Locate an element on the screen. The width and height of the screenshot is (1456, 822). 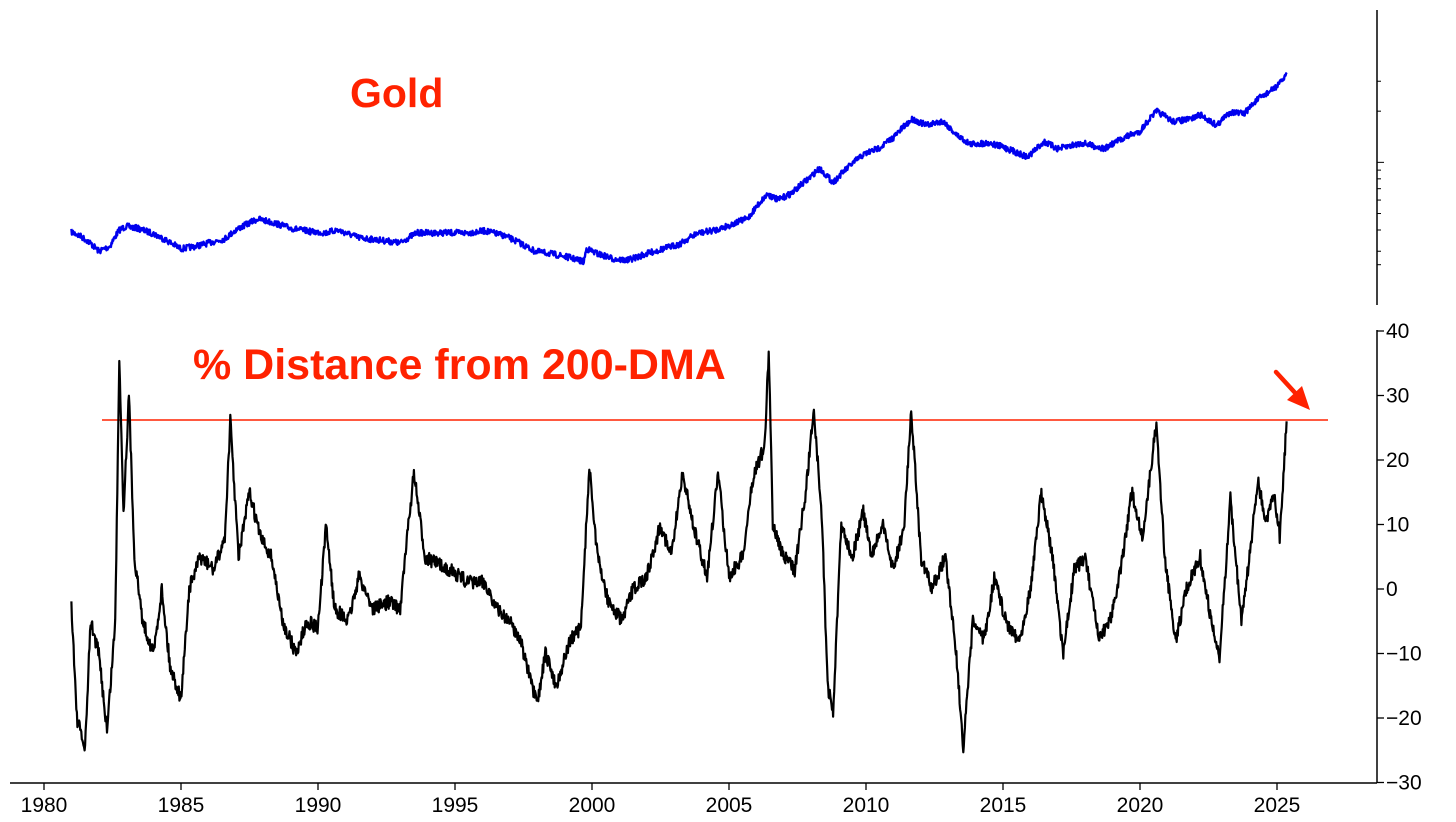
y-tick-label: 30 is located at coordinates (1397, 396).